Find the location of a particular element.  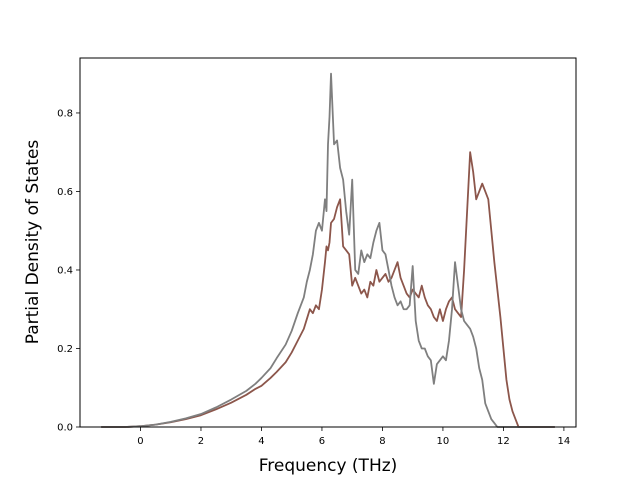

y-tick-label: 0.0 is located at coordinates (65, 428).